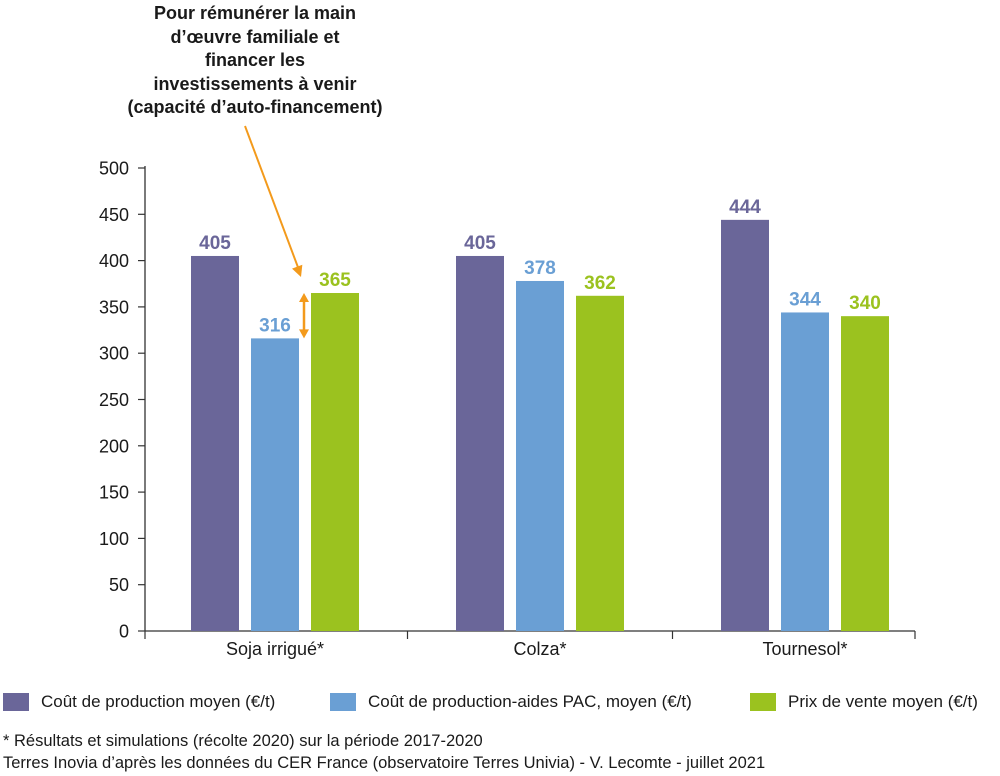  Describe the element at coordinates (275, 649) in the screenshot. I see `x-tick-label: Soja irrigué*` at that location.